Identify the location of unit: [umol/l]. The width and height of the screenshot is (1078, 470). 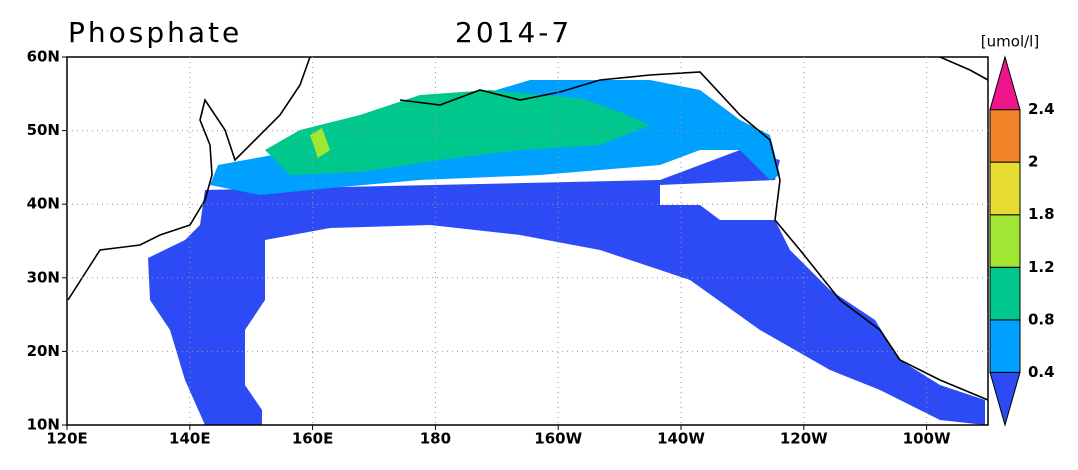
(1010, 42).